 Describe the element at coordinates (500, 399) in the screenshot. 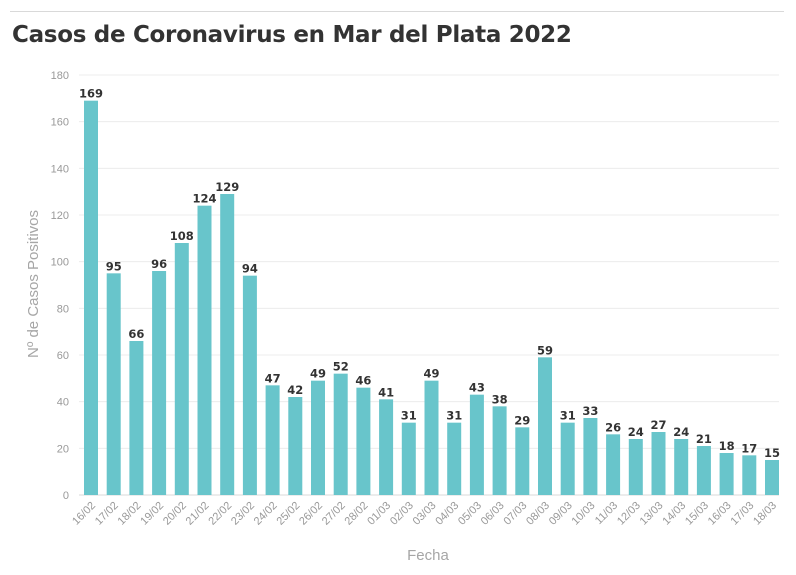

I see `data-label: 38` at that location.